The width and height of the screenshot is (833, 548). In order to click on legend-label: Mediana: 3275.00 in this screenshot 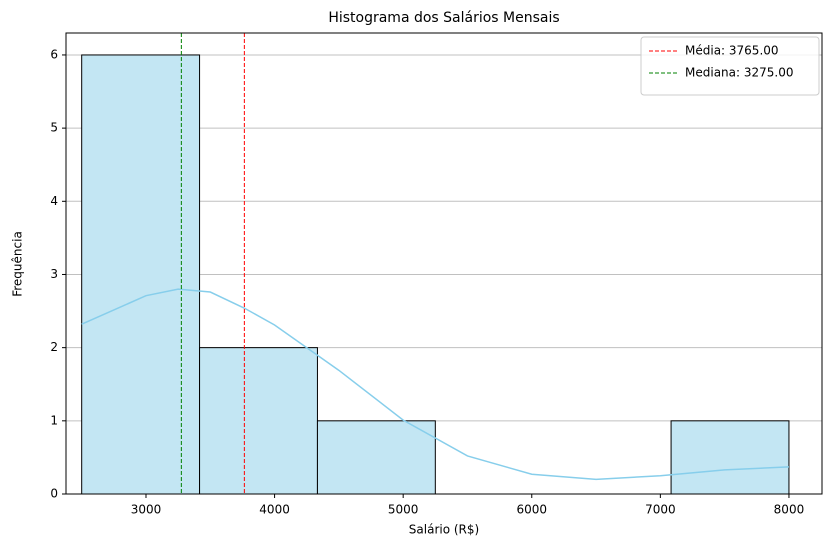, I will do `click(739, 73)`.